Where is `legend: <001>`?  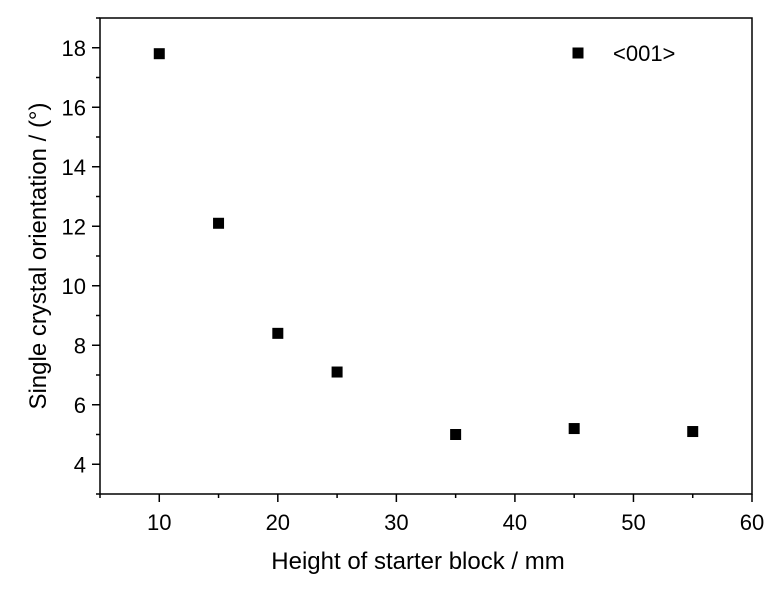
legend: <001> is located at coordinates (623, 53).